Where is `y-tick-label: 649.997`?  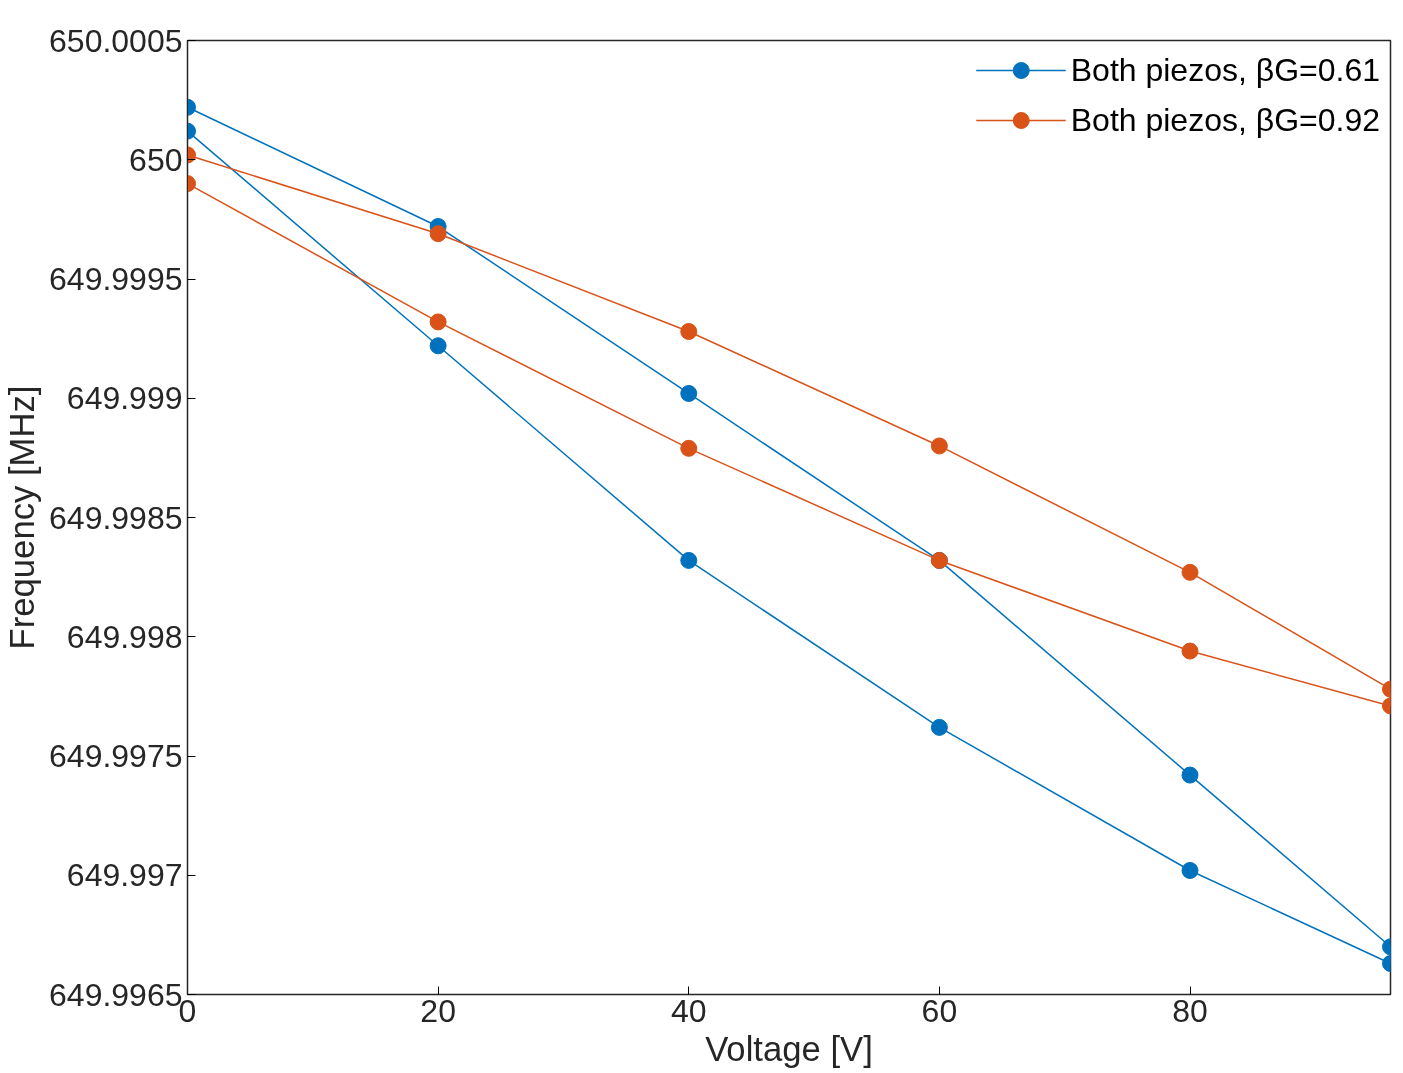
y-tick-label: 649.997 is located at coordinates (124, 875).